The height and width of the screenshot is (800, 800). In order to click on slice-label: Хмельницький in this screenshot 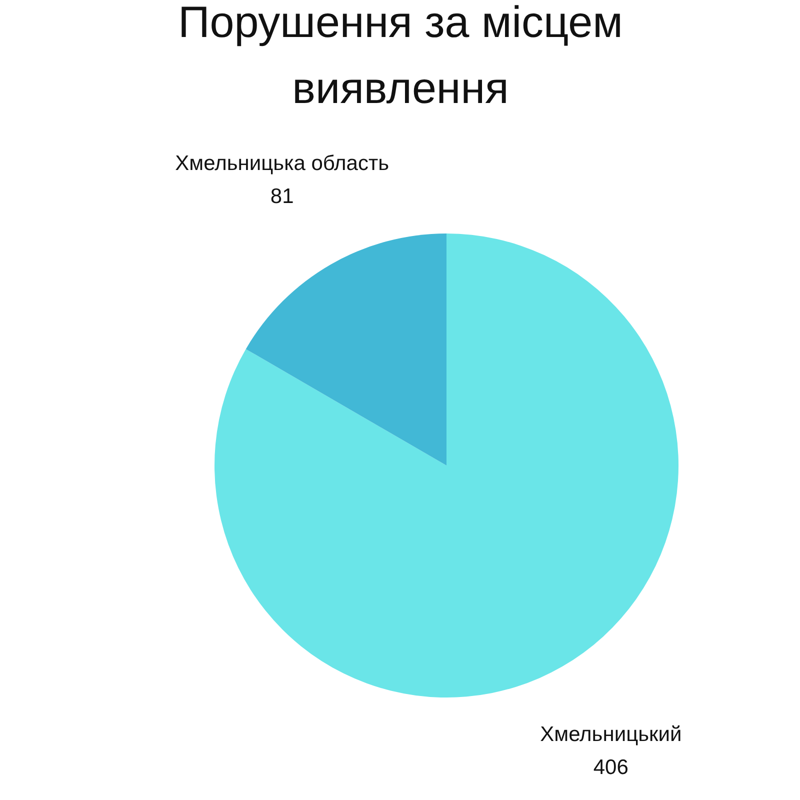, I will do `click(611, 734)`.